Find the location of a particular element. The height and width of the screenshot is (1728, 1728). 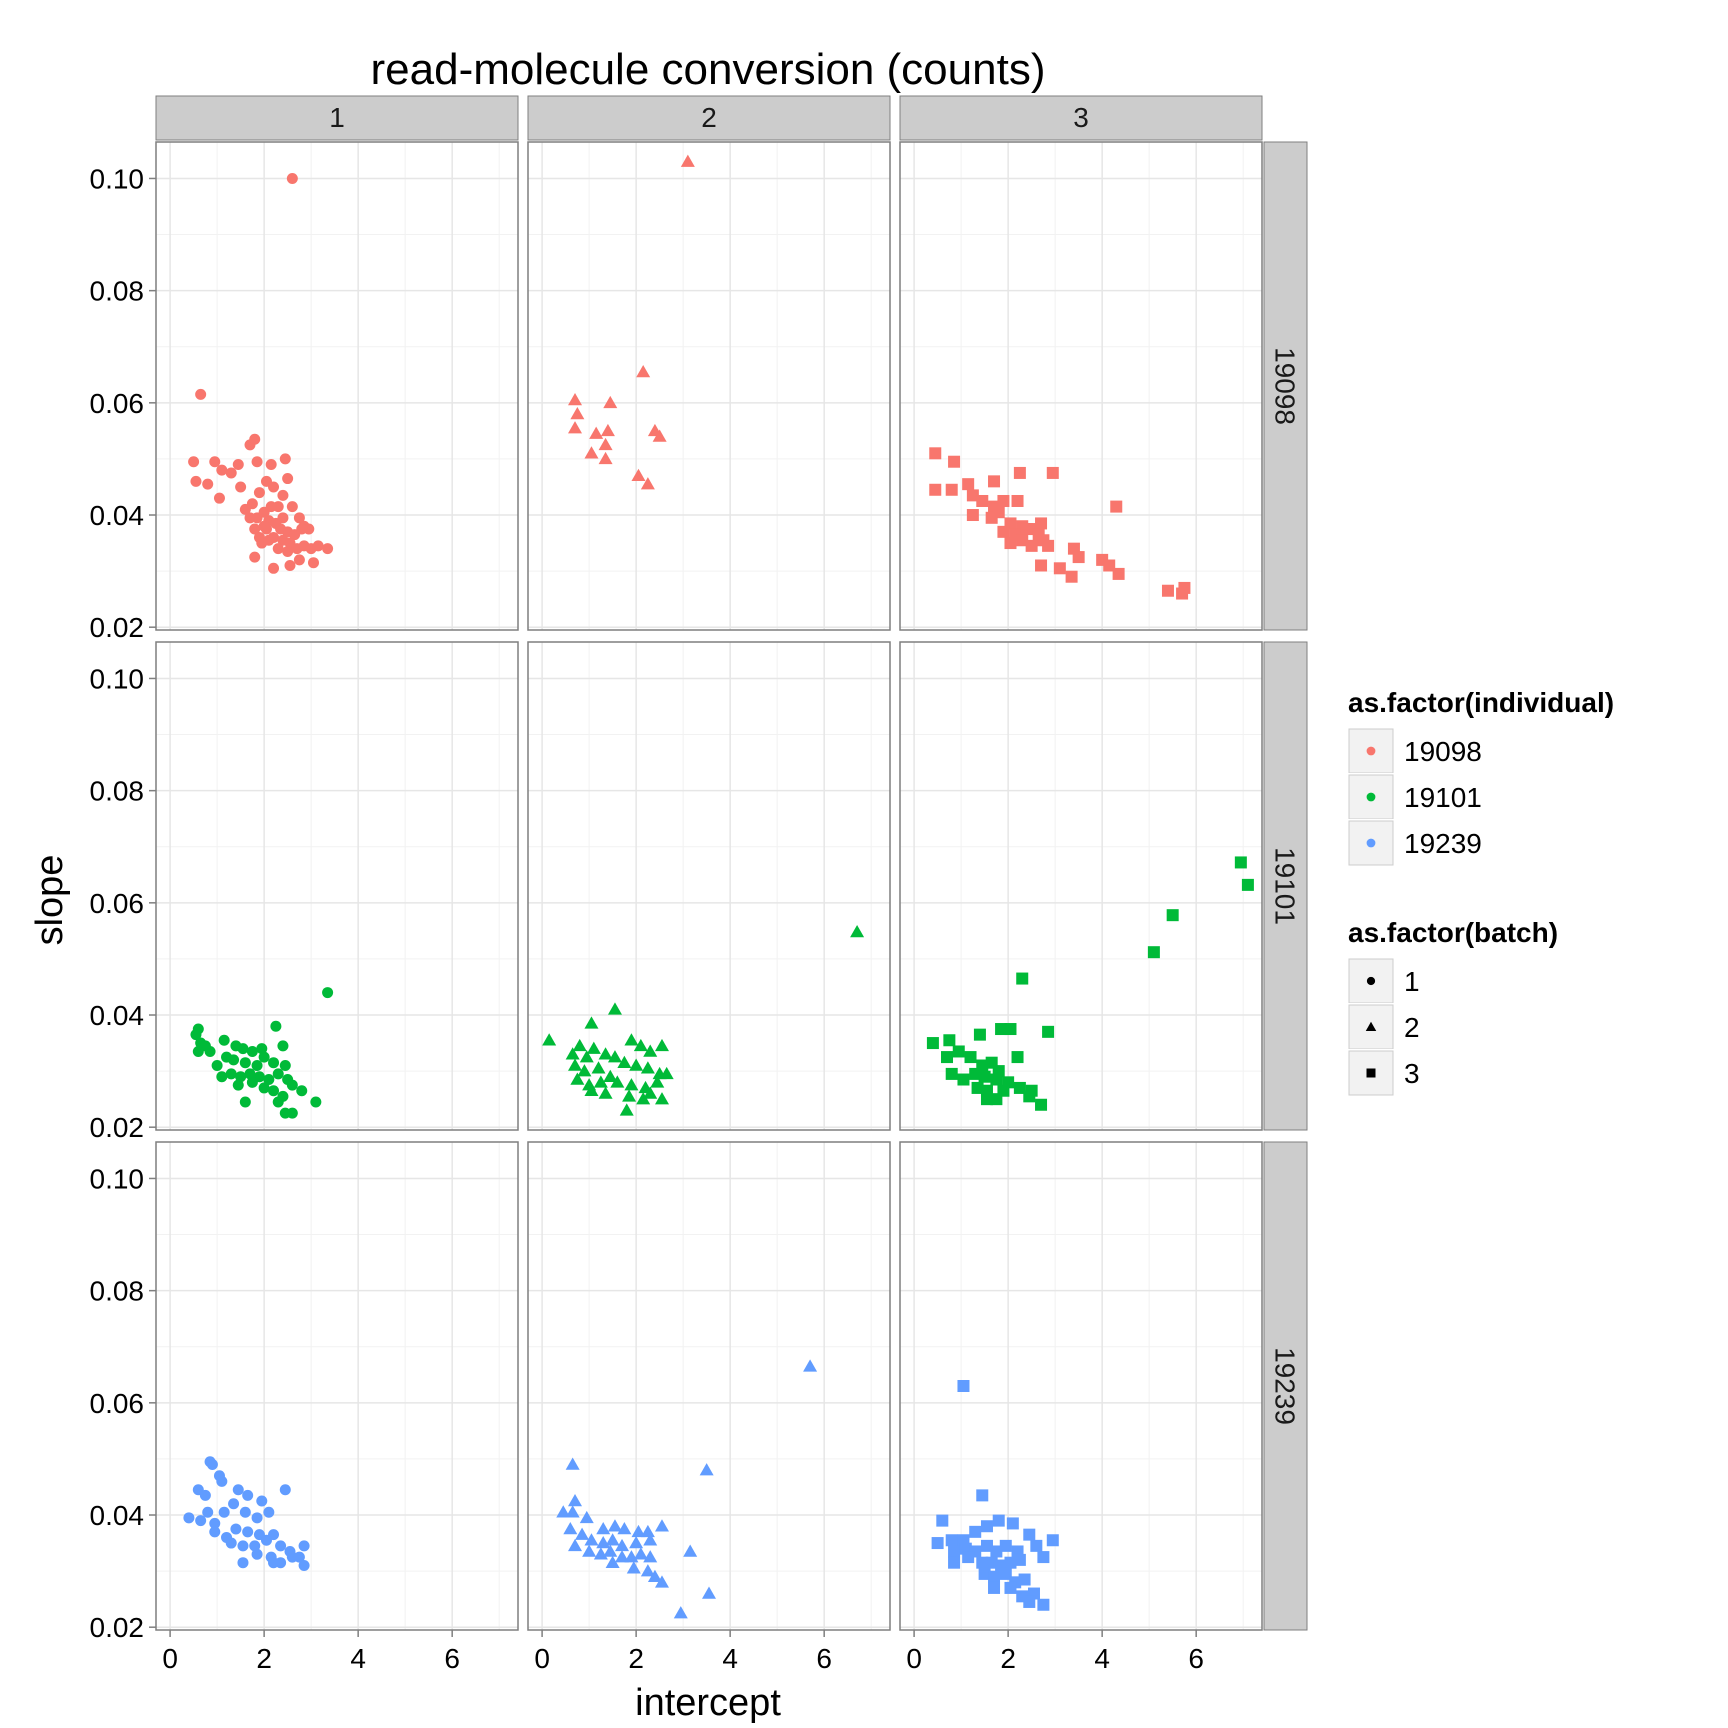

facet-panel is located at coordinates (1081, 386).